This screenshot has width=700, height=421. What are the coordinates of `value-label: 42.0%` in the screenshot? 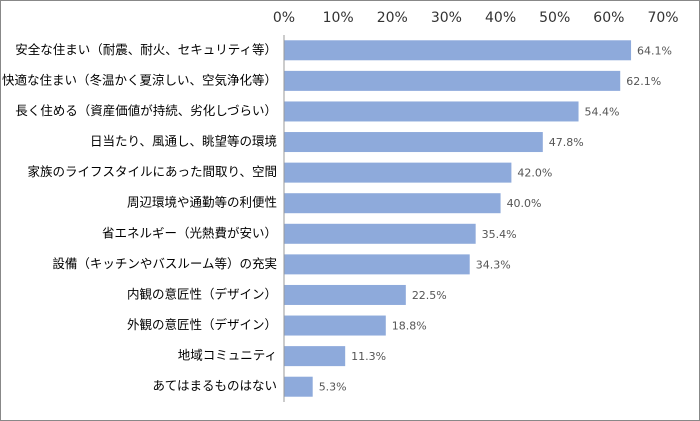 It's located at (534, 173).